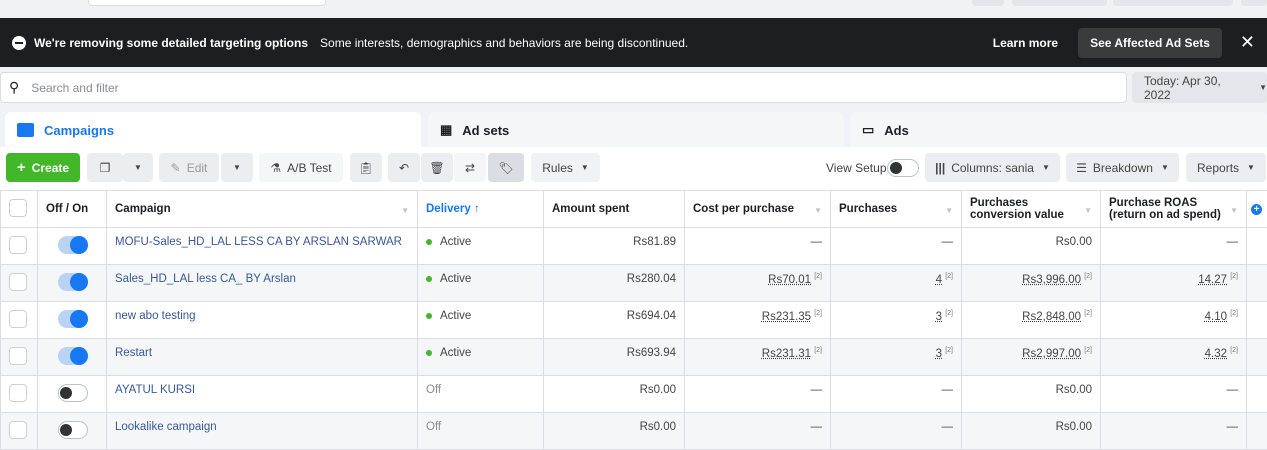 The image size is (1267, 450). What do you see at coordinates (366, 167) in the screenshot?
I see `clipboard-button: 📋︎` at bounding box center [366, 167].